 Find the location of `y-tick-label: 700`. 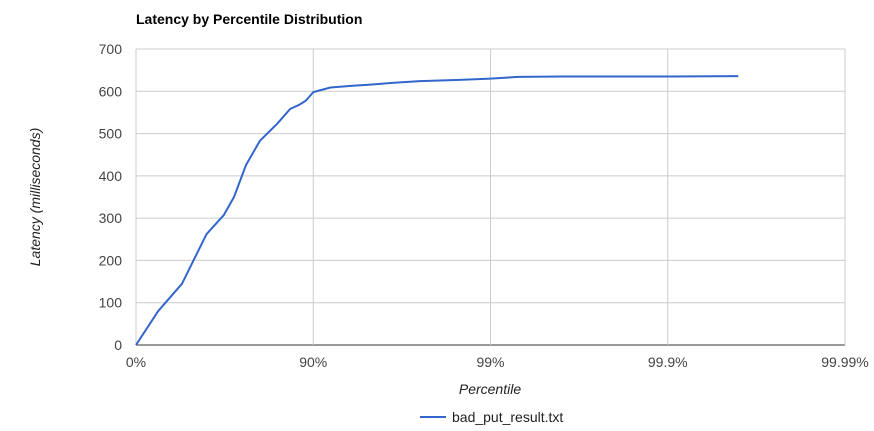

y-tick-label: 700 is located at coordinates (111, 49).